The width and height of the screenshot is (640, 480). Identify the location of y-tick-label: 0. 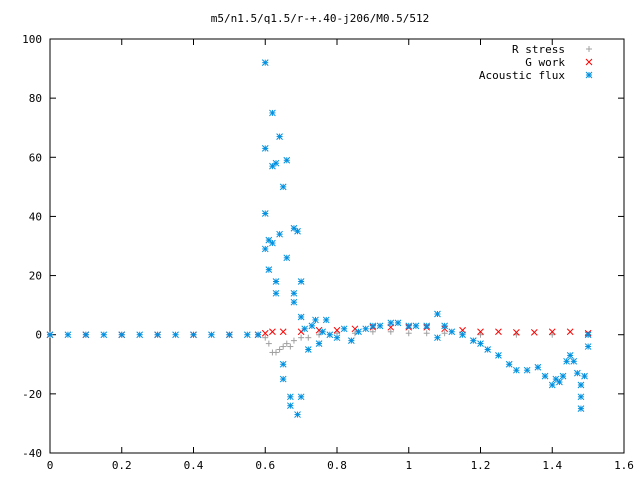
(38, 335).